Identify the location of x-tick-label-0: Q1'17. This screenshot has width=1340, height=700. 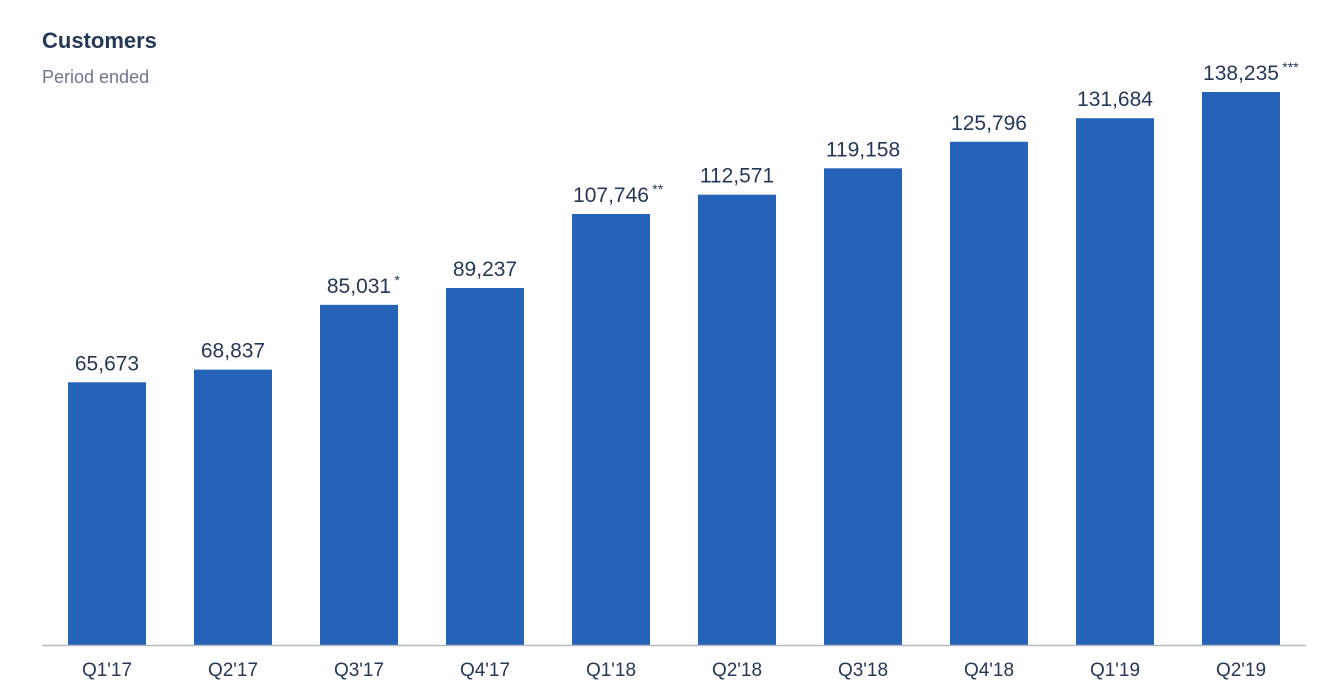
(107, 670).